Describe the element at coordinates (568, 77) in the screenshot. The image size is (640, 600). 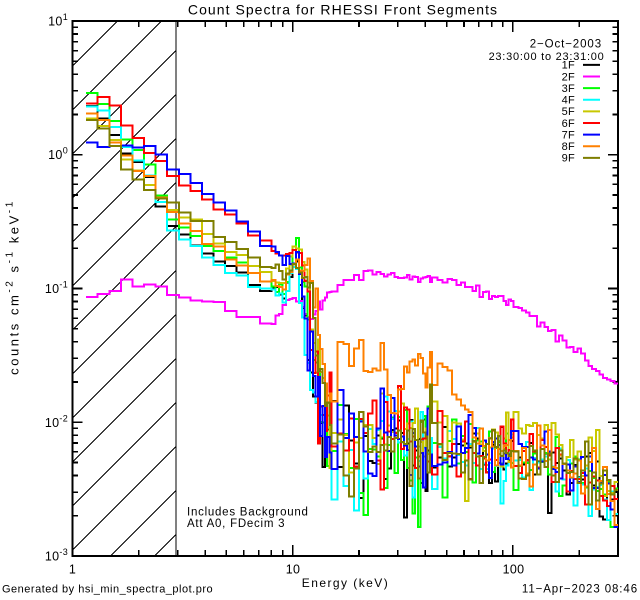
I see `svg-text: 2F` at that location.